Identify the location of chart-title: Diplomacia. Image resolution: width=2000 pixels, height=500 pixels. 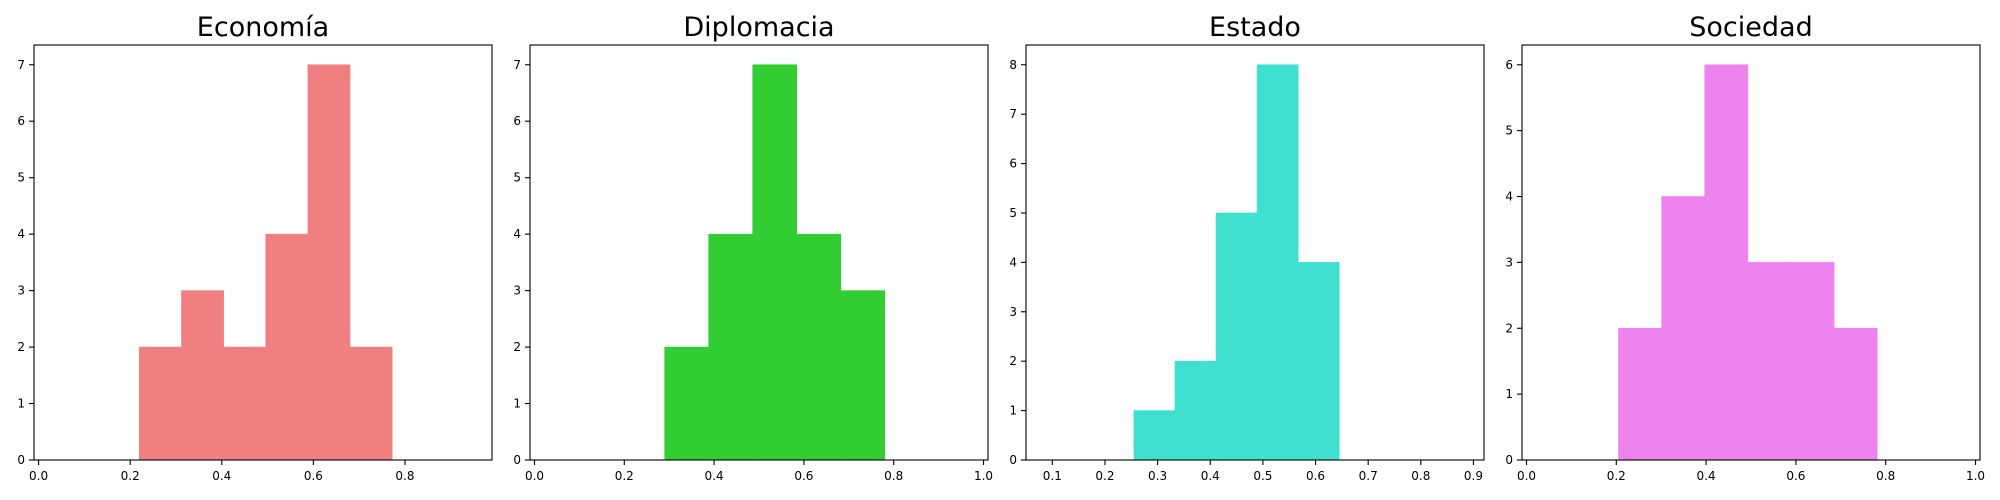
(758, 27).